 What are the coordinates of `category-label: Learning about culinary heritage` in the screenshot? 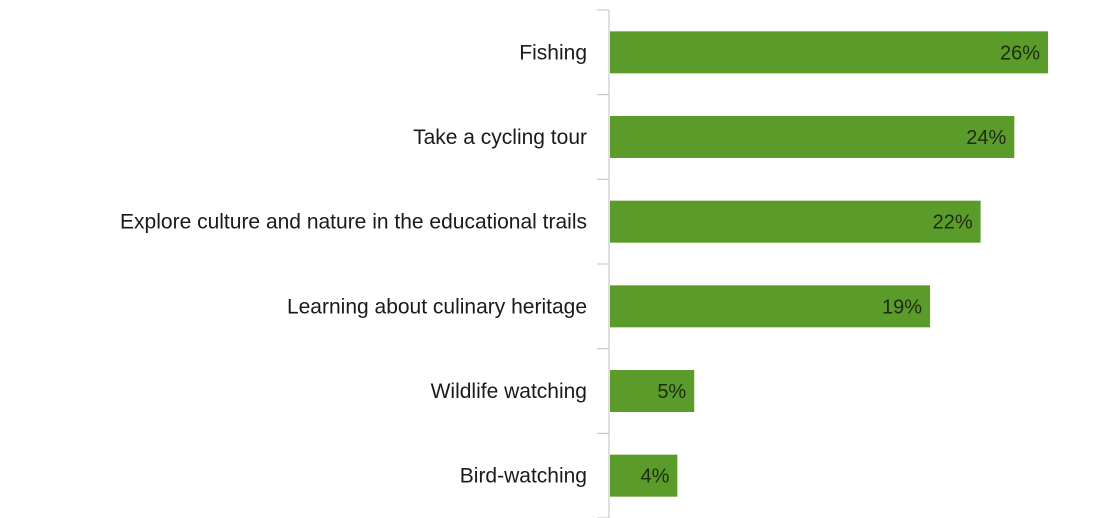 It's located at (437, 306).